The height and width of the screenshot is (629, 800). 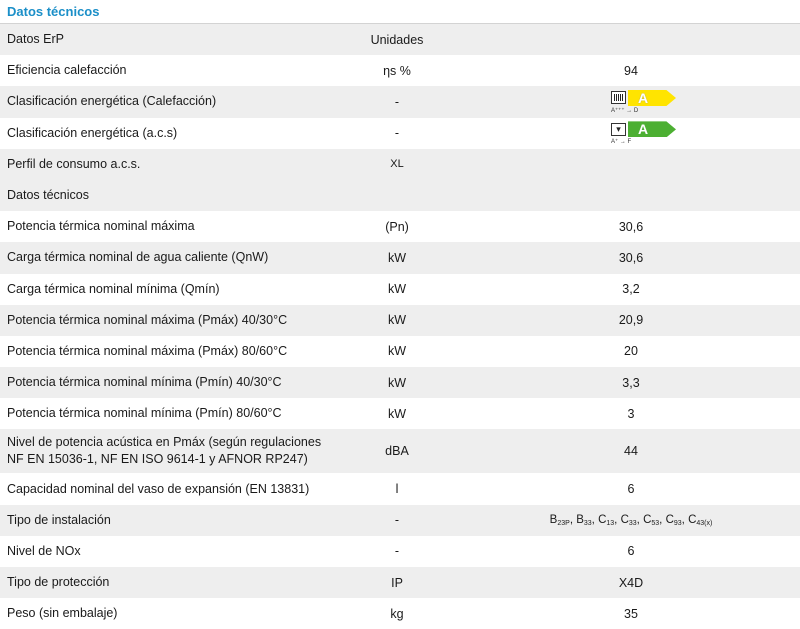 What do you see at coordinates (62, 613) in the screenshot?
I see `row-label: Peso (sin embalaje)` at bounding box center [62, 613].